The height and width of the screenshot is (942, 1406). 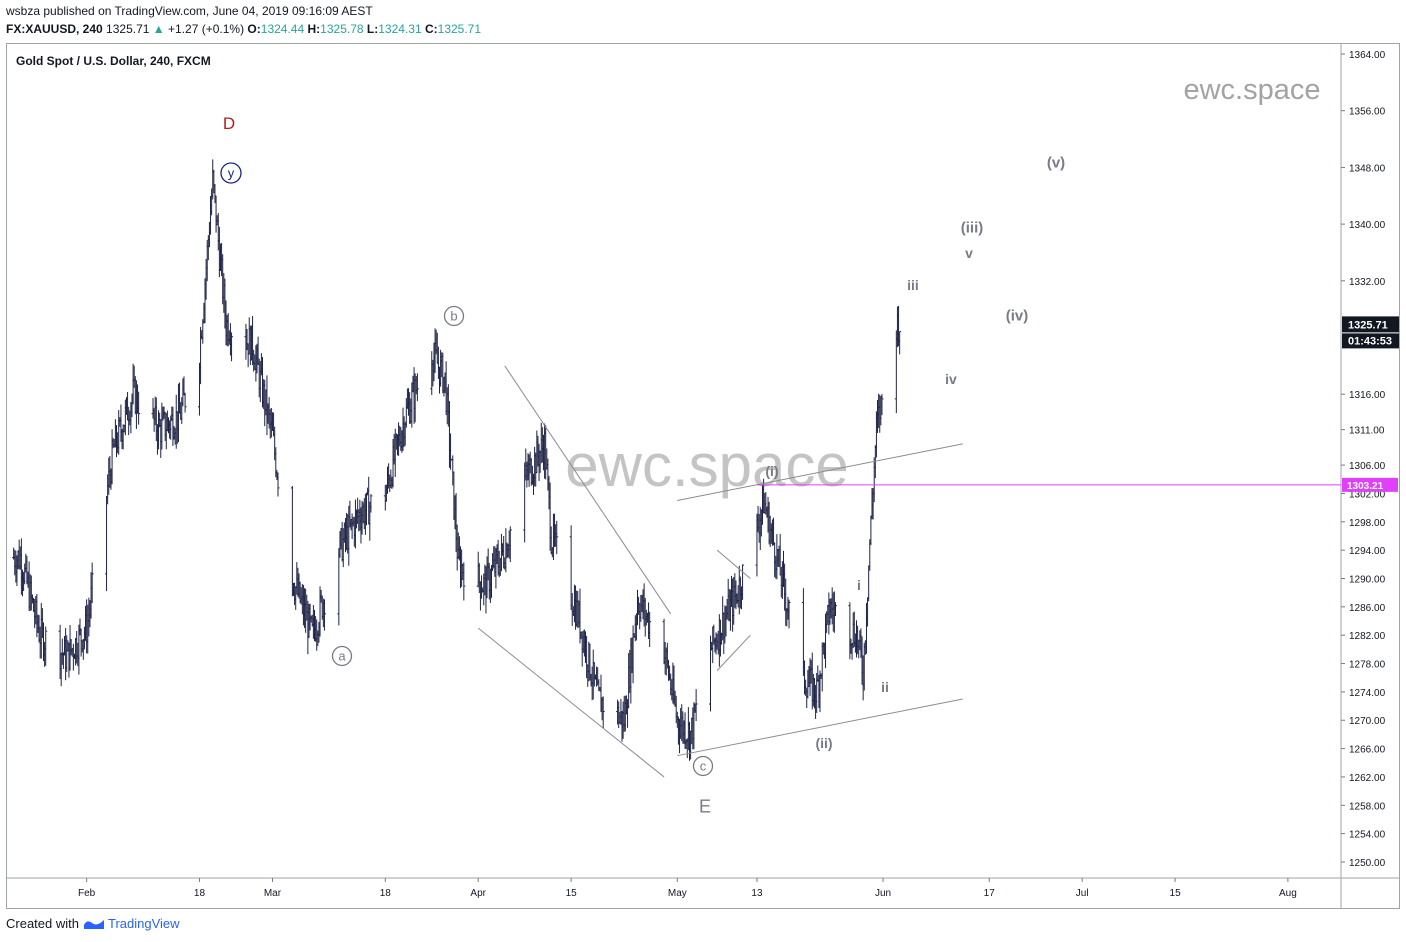 I want to click on y-tick-label: 1262.00, so click(x=1367, y=778).